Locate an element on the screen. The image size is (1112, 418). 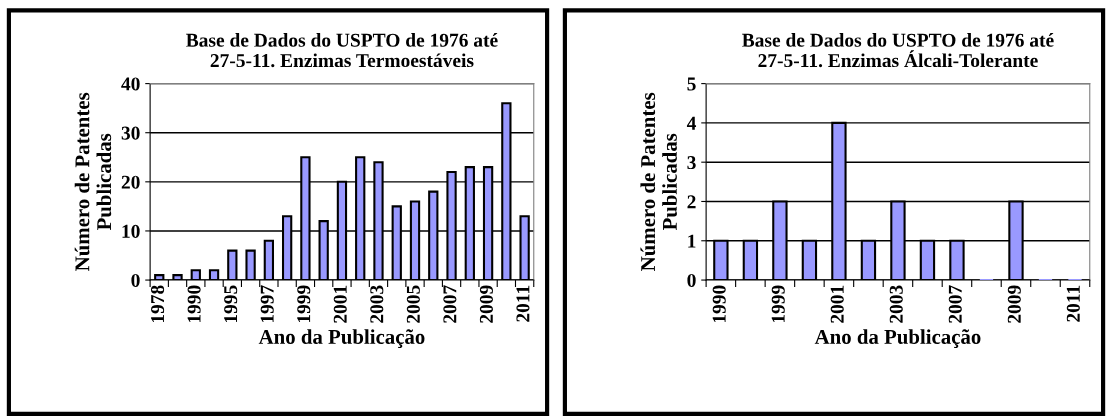
chart-title: Base de Dados do USPTO de 1976 até 27-5-11. Enzimas Álcali-Tolerante is located at coordinates (898, 50).